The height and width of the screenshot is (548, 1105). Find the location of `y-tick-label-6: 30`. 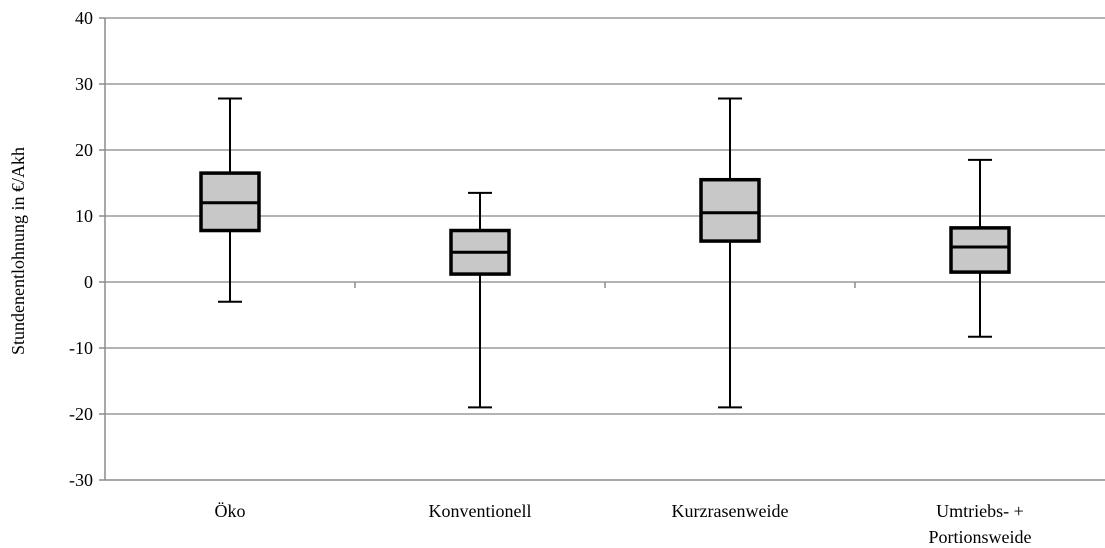

y-tick-label-6: 30 is located at coordinates (84, 84).